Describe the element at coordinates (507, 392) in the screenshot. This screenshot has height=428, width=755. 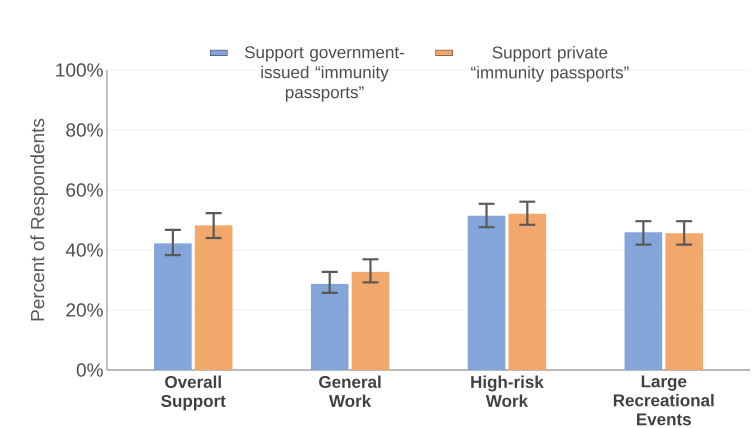
I see `x-tick-label: High-risk Work` at that location.